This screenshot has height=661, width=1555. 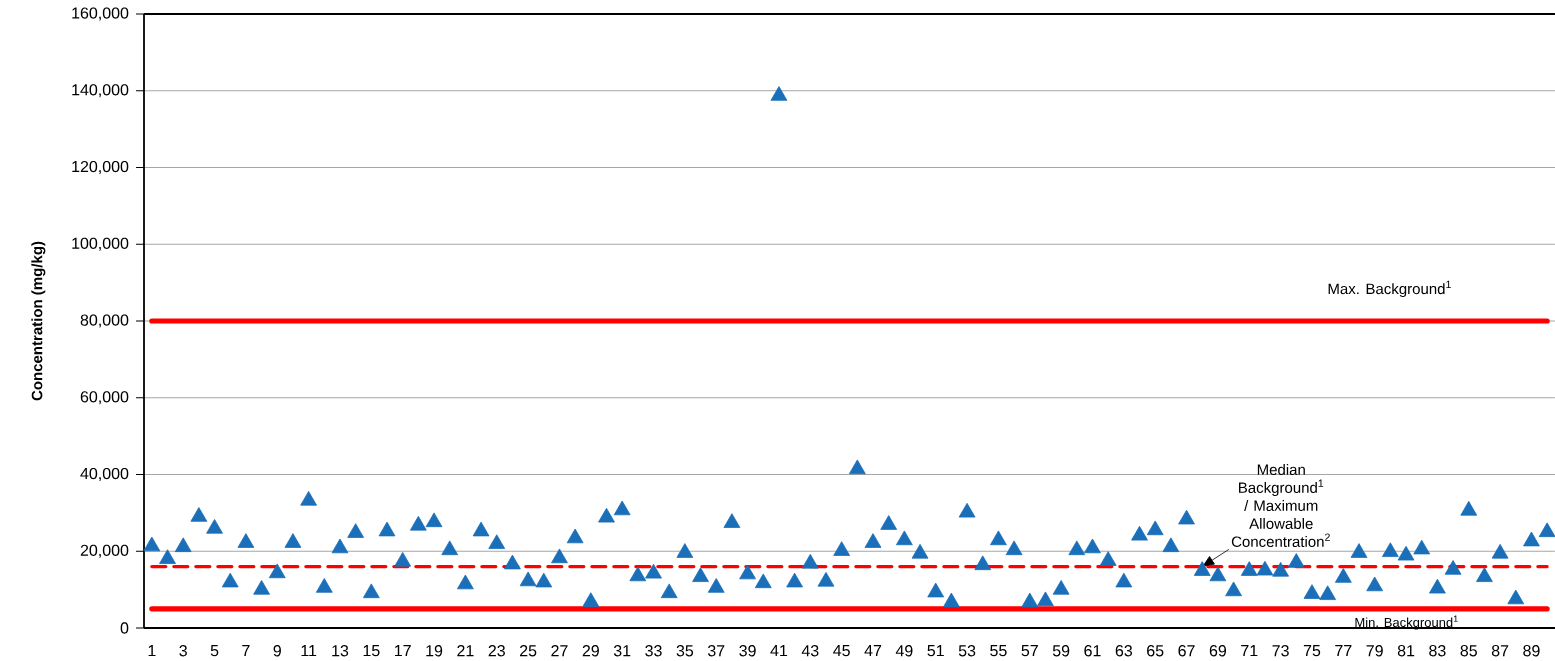 What do you see at coordinates (1280, 506) in the screenshot?
I see `text: Median Background$^{1}$ / Maximum Allowable Concentration$^{2}$` at bounding box center [1280, 506].